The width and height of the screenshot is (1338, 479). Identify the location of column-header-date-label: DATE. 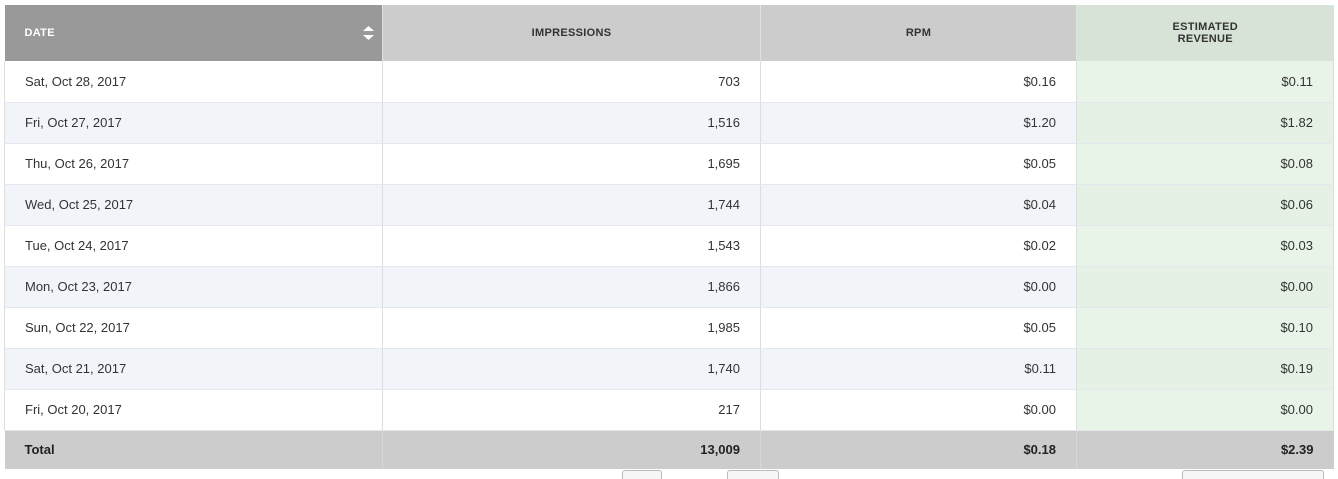
(40, 33).